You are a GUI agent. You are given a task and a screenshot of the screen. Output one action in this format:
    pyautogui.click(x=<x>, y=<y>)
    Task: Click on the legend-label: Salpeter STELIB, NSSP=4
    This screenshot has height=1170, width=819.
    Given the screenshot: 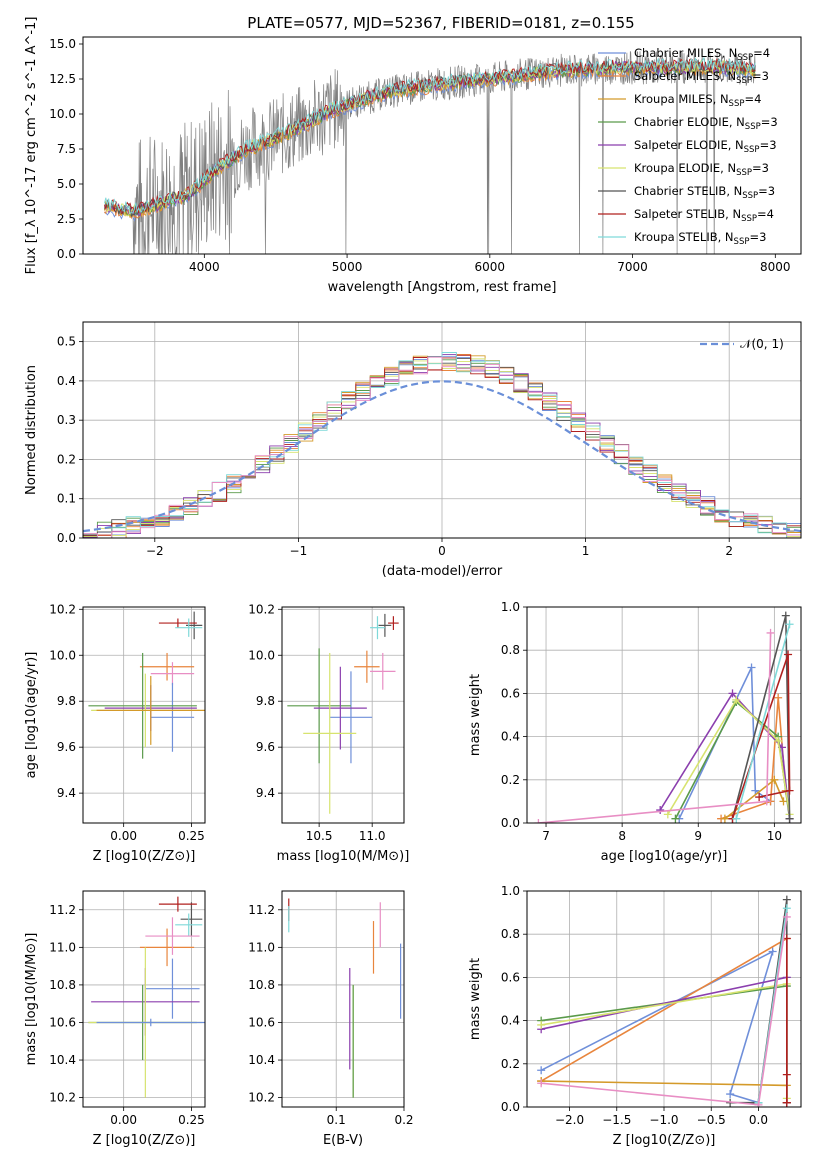 What is the action you would take?
    pyautogui.click(x=704, y=215)
    